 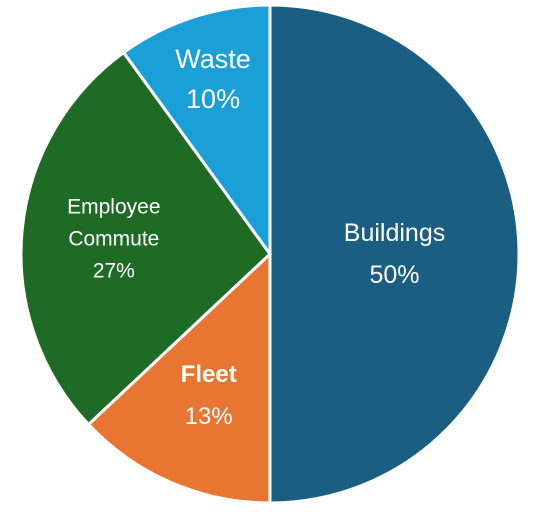 I want to click on label-waste: Waste, so click(x=213, y=59).